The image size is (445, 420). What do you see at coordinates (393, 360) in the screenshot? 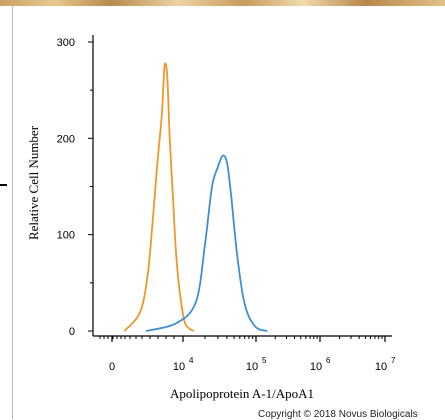
I see `x-tick-exponent: 7` at bounding box center [393, 360].